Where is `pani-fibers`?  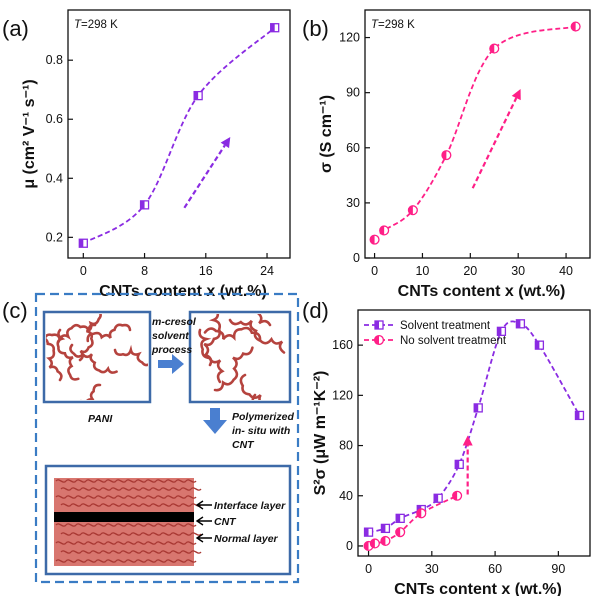 pani-fibers is located at coordinates (97, 357).